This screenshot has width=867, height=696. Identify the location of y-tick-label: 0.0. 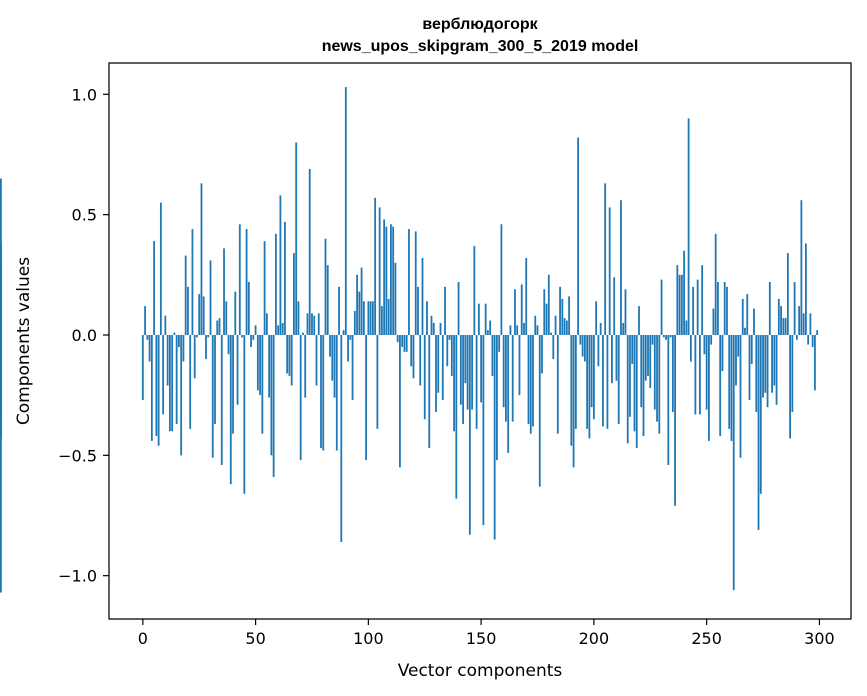
(84, 335).